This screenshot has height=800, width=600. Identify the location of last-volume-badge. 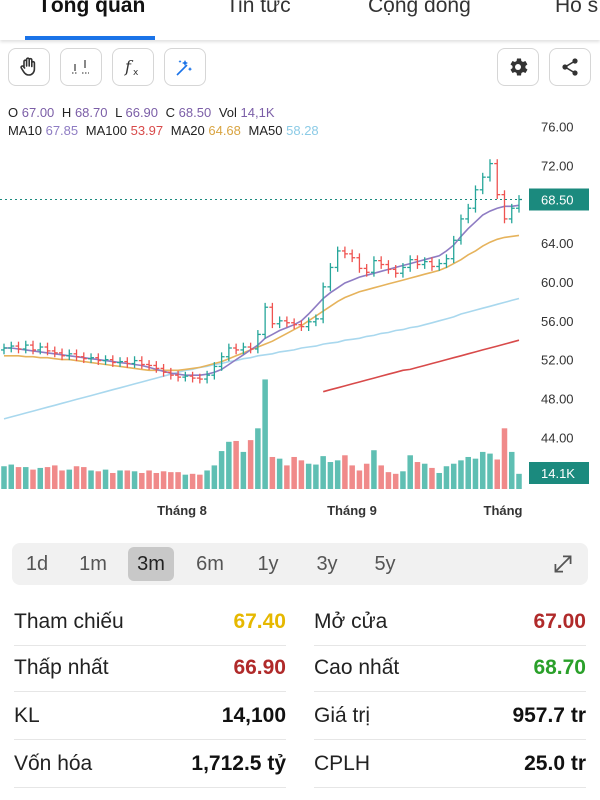
(559, 473).